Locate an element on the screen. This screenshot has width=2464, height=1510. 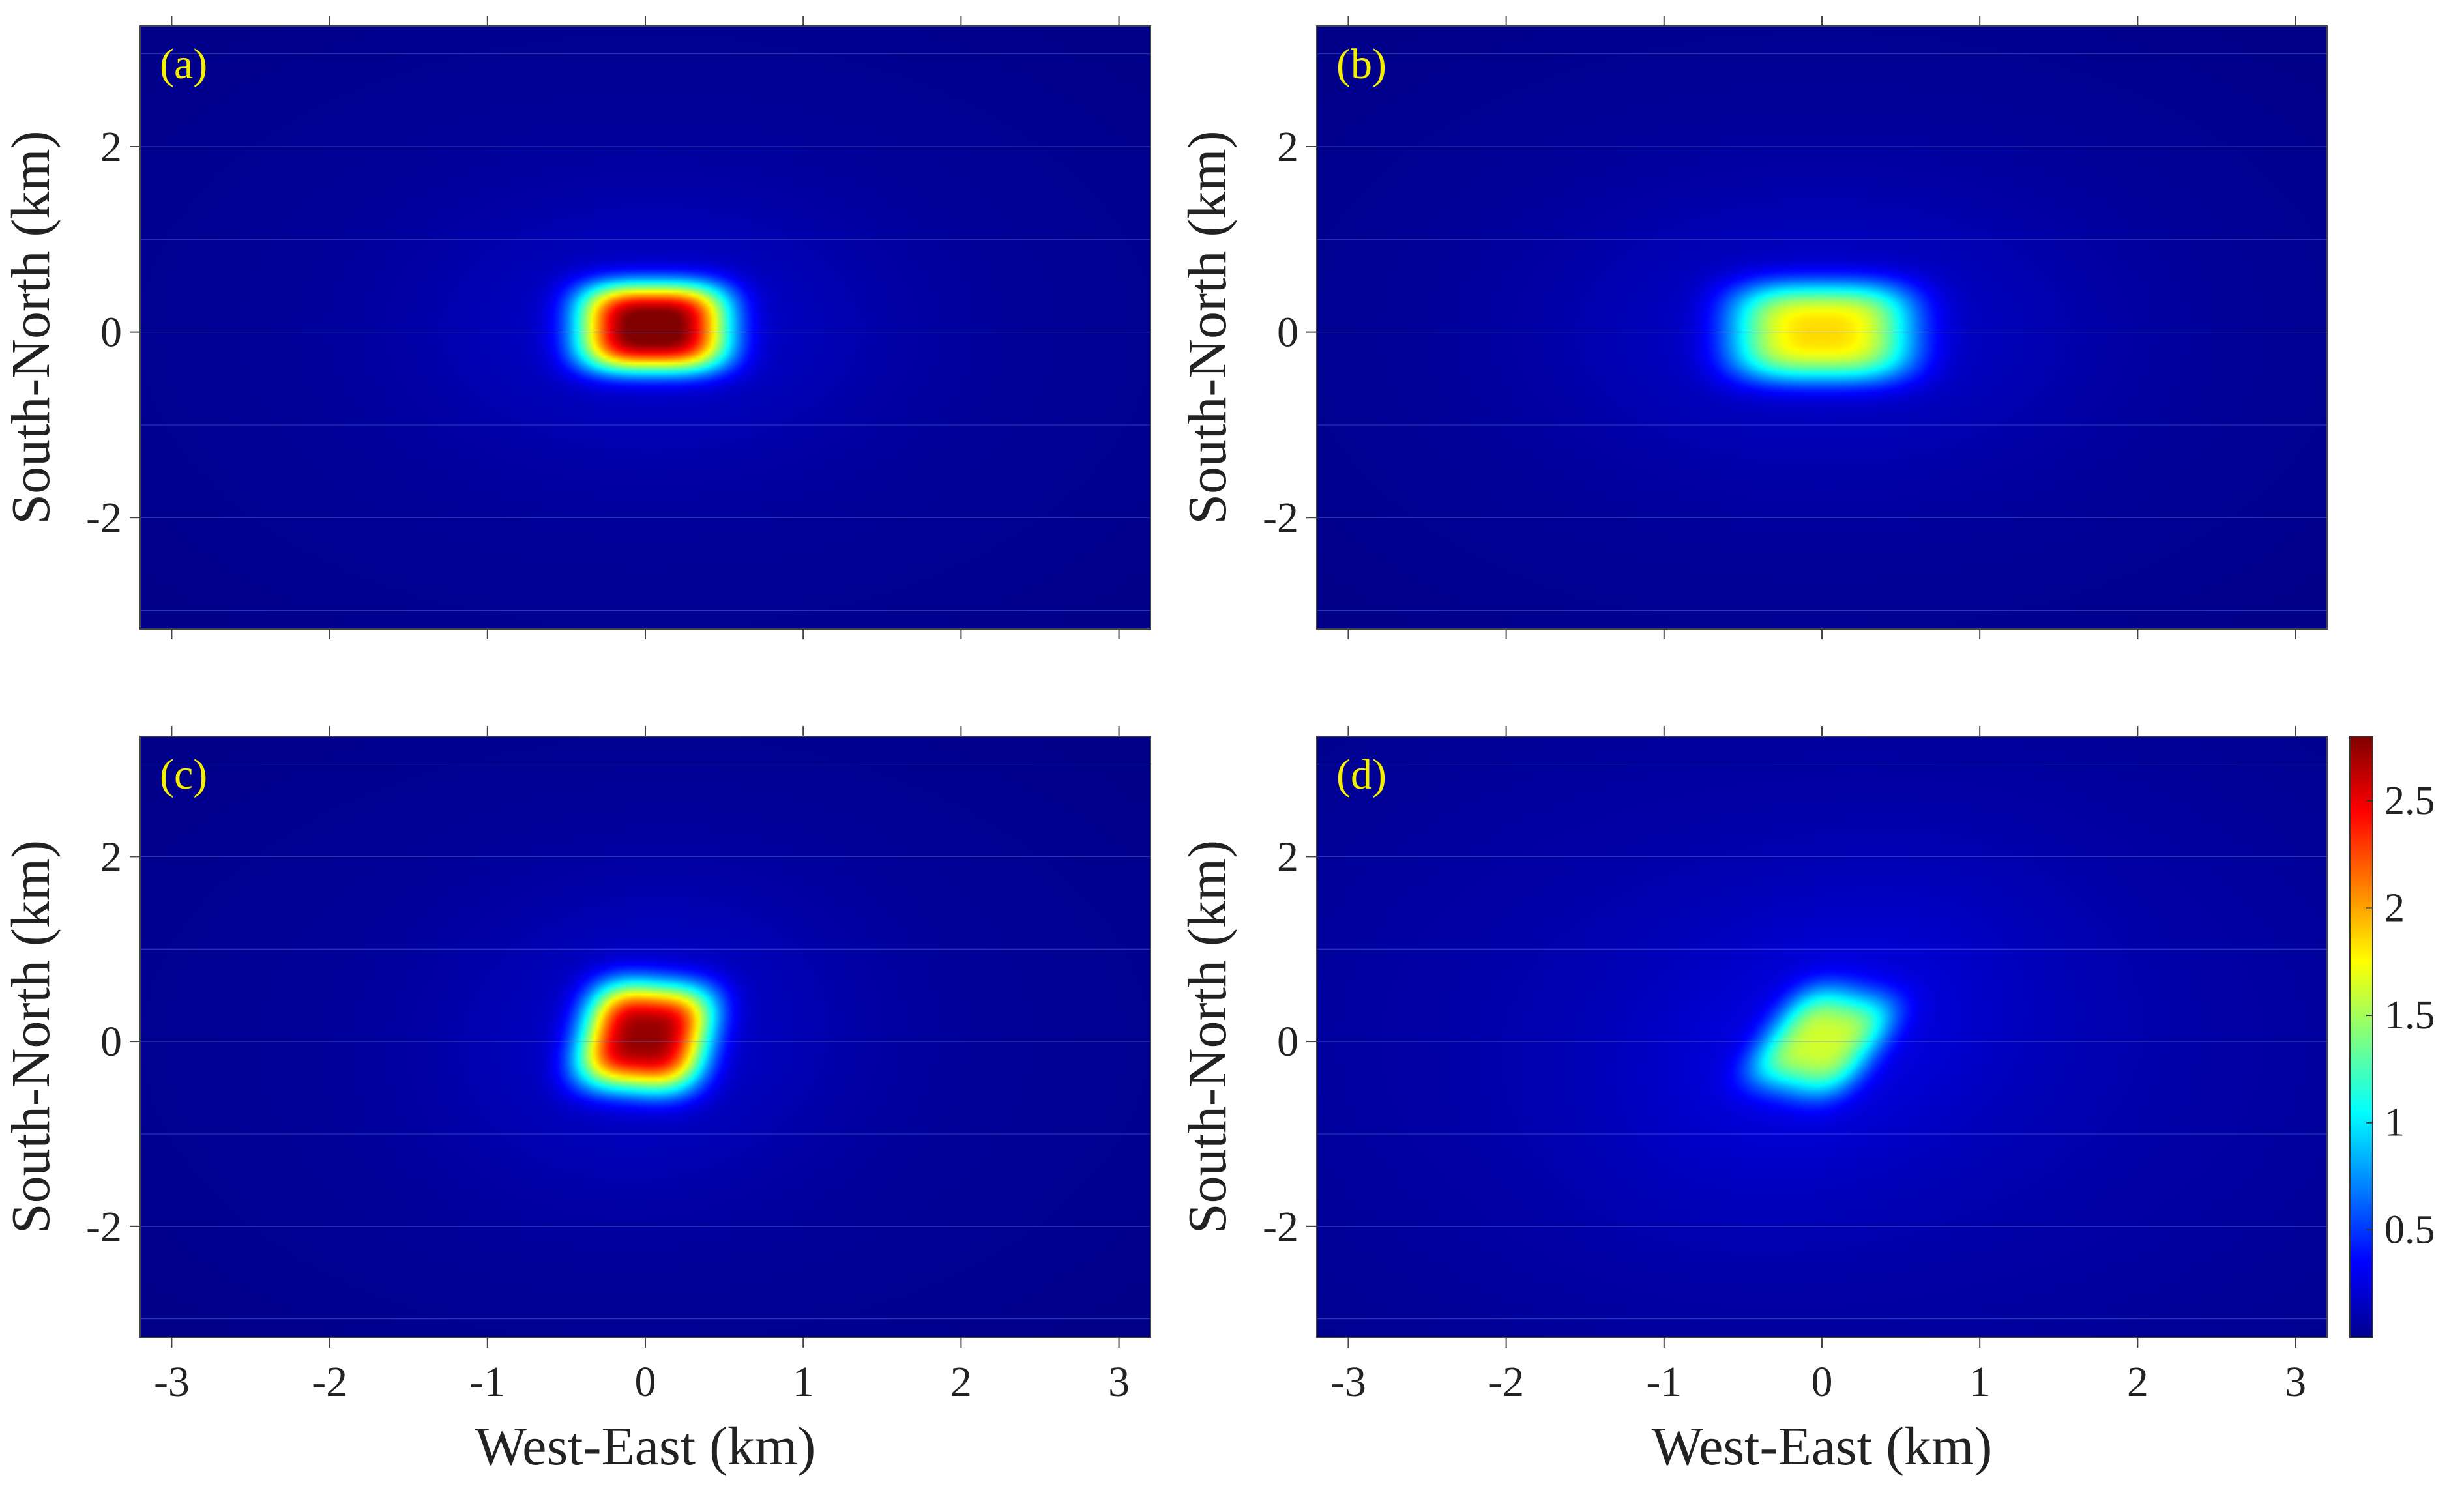
colorbar-tick-label: 1.5 is located at coordinates (2409, 1015).